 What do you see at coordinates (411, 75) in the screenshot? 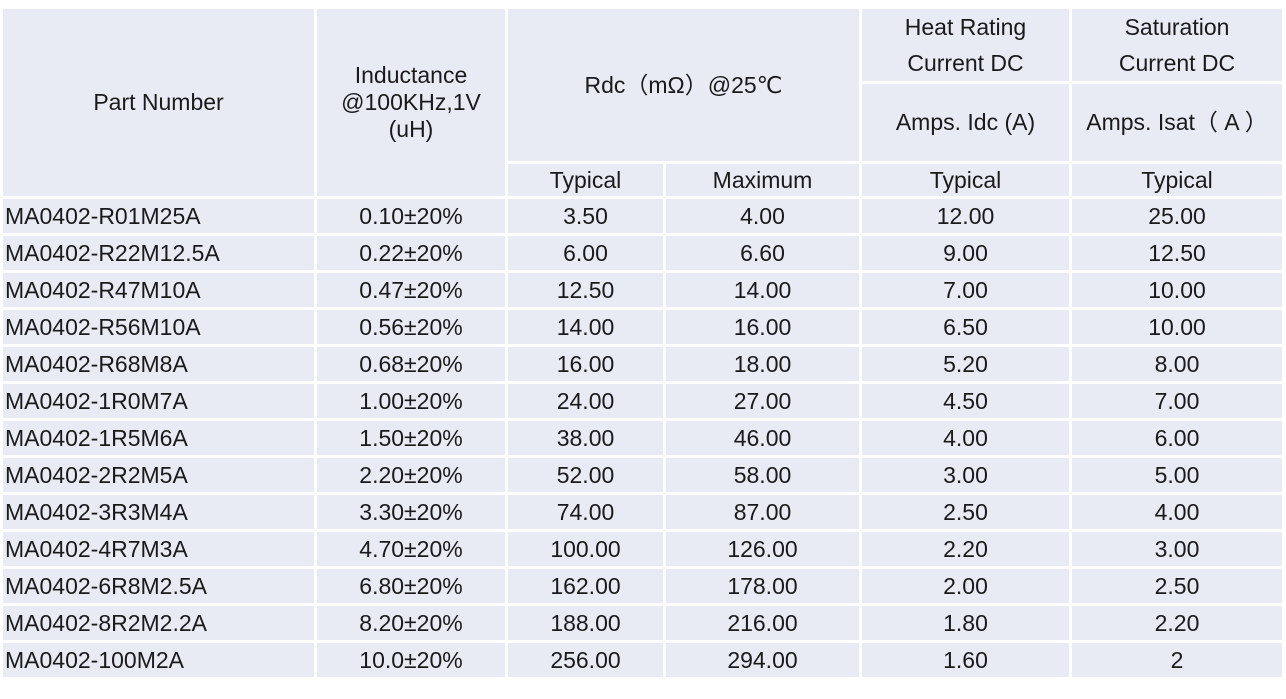
I see `header-inductance-line-1: Inductance` at bounding box center [411, 75].